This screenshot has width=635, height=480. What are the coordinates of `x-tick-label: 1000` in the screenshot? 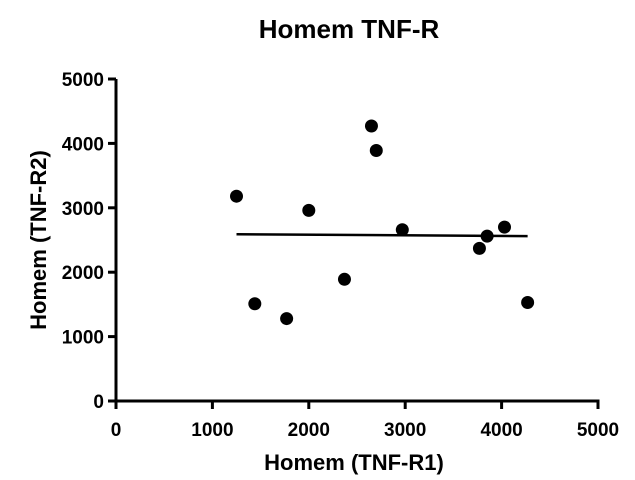 It's located at (212, 430).